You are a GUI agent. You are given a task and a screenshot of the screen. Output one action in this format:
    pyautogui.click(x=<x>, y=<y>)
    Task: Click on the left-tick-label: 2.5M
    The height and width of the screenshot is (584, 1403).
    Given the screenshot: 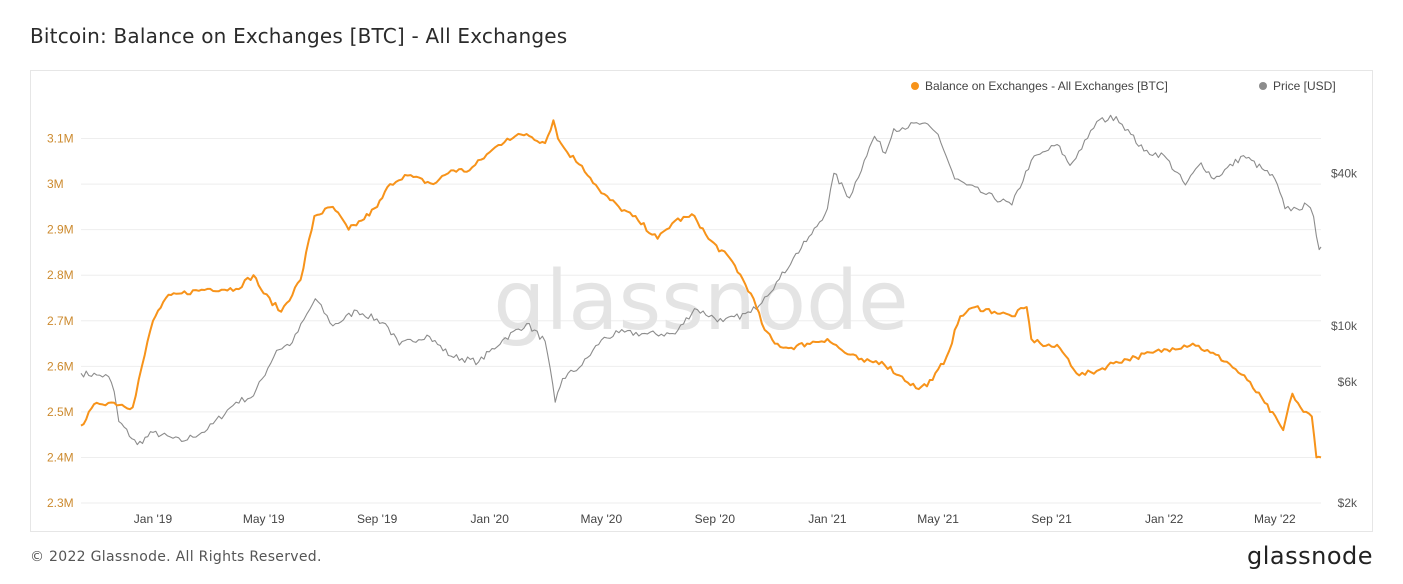 What is the action you would take?
    pyautogui.click(x=60, y=412)
    